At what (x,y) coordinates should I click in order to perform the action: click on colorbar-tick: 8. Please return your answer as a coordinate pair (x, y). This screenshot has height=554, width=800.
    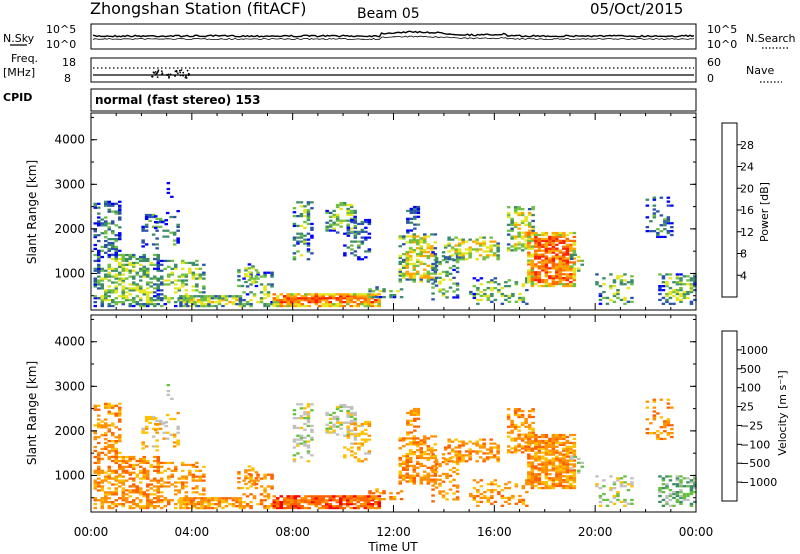
    Looking at the image, I should click on (743, 254).